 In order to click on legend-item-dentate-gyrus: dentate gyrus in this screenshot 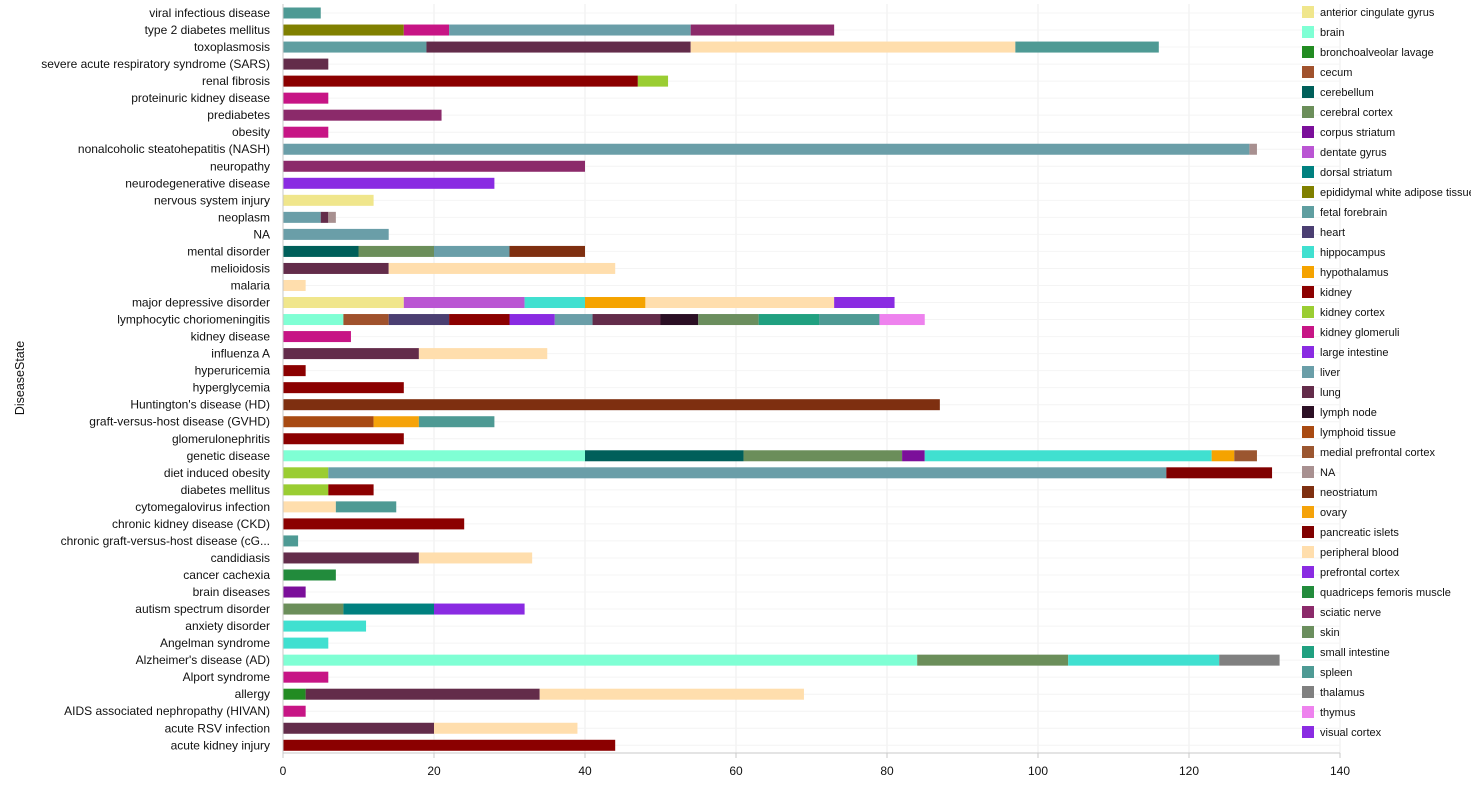, I will do `click(1344, 152)`.